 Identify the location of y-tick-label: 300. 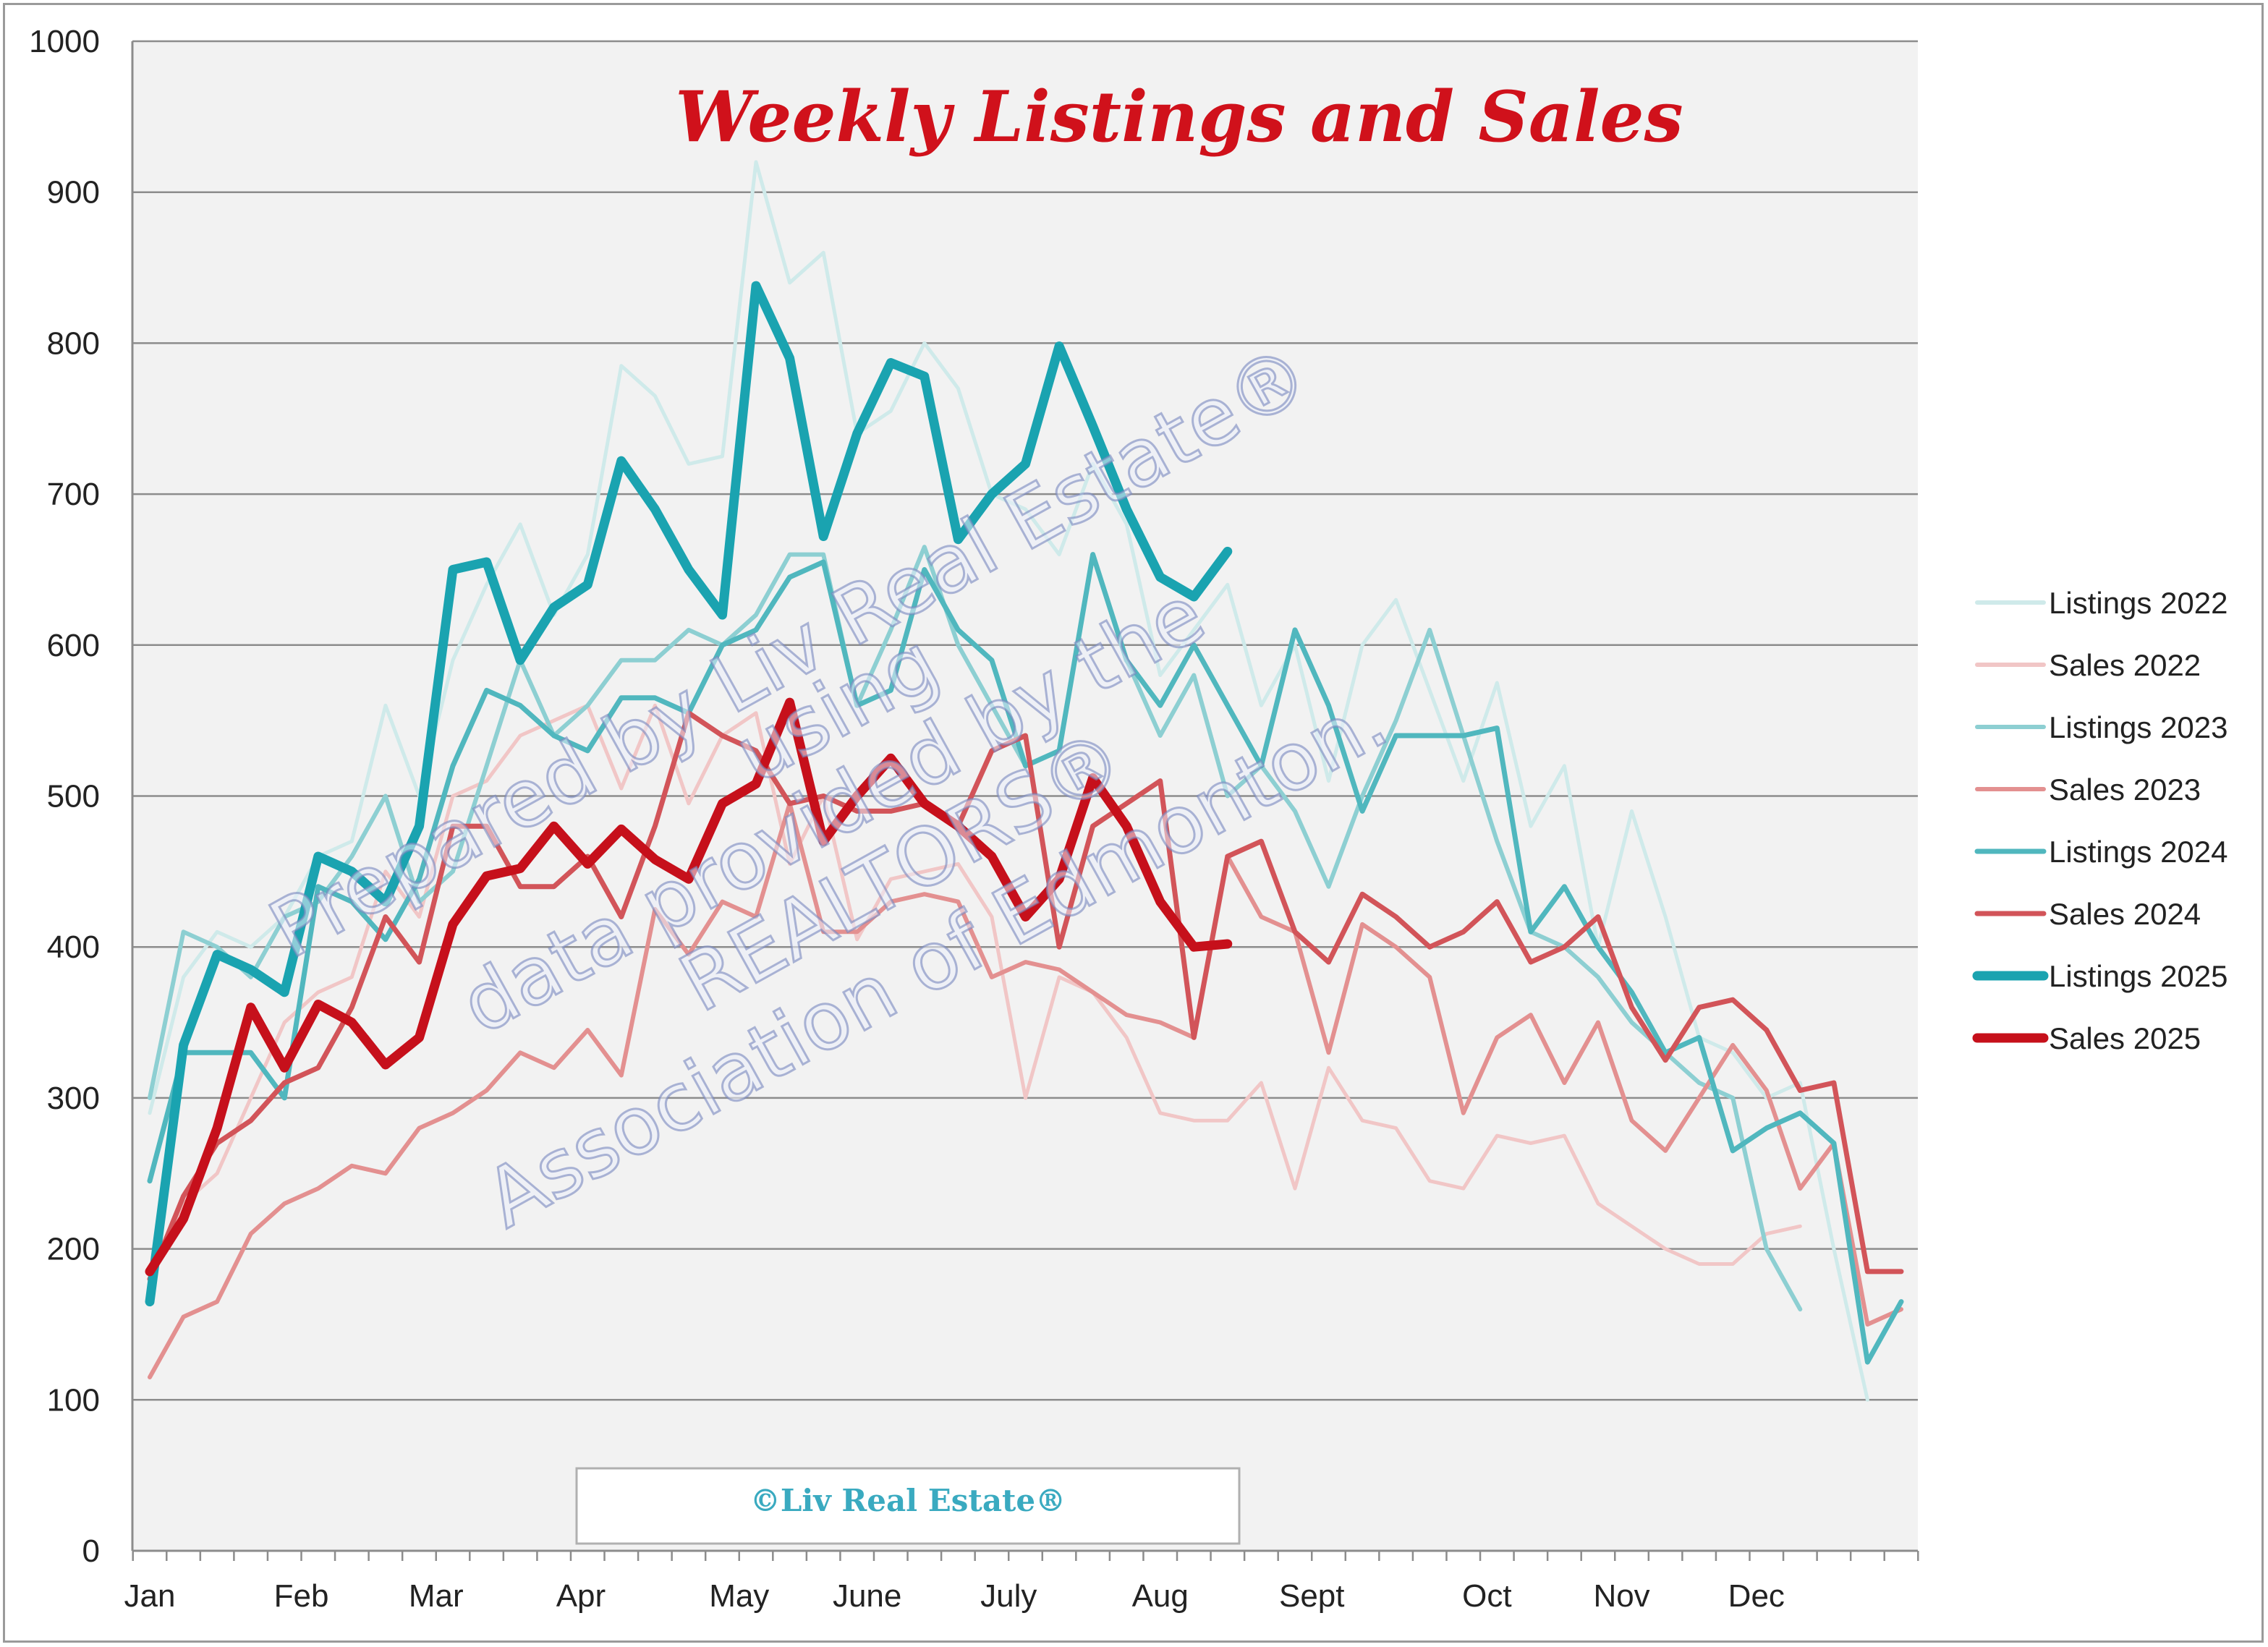
(73, 1098).